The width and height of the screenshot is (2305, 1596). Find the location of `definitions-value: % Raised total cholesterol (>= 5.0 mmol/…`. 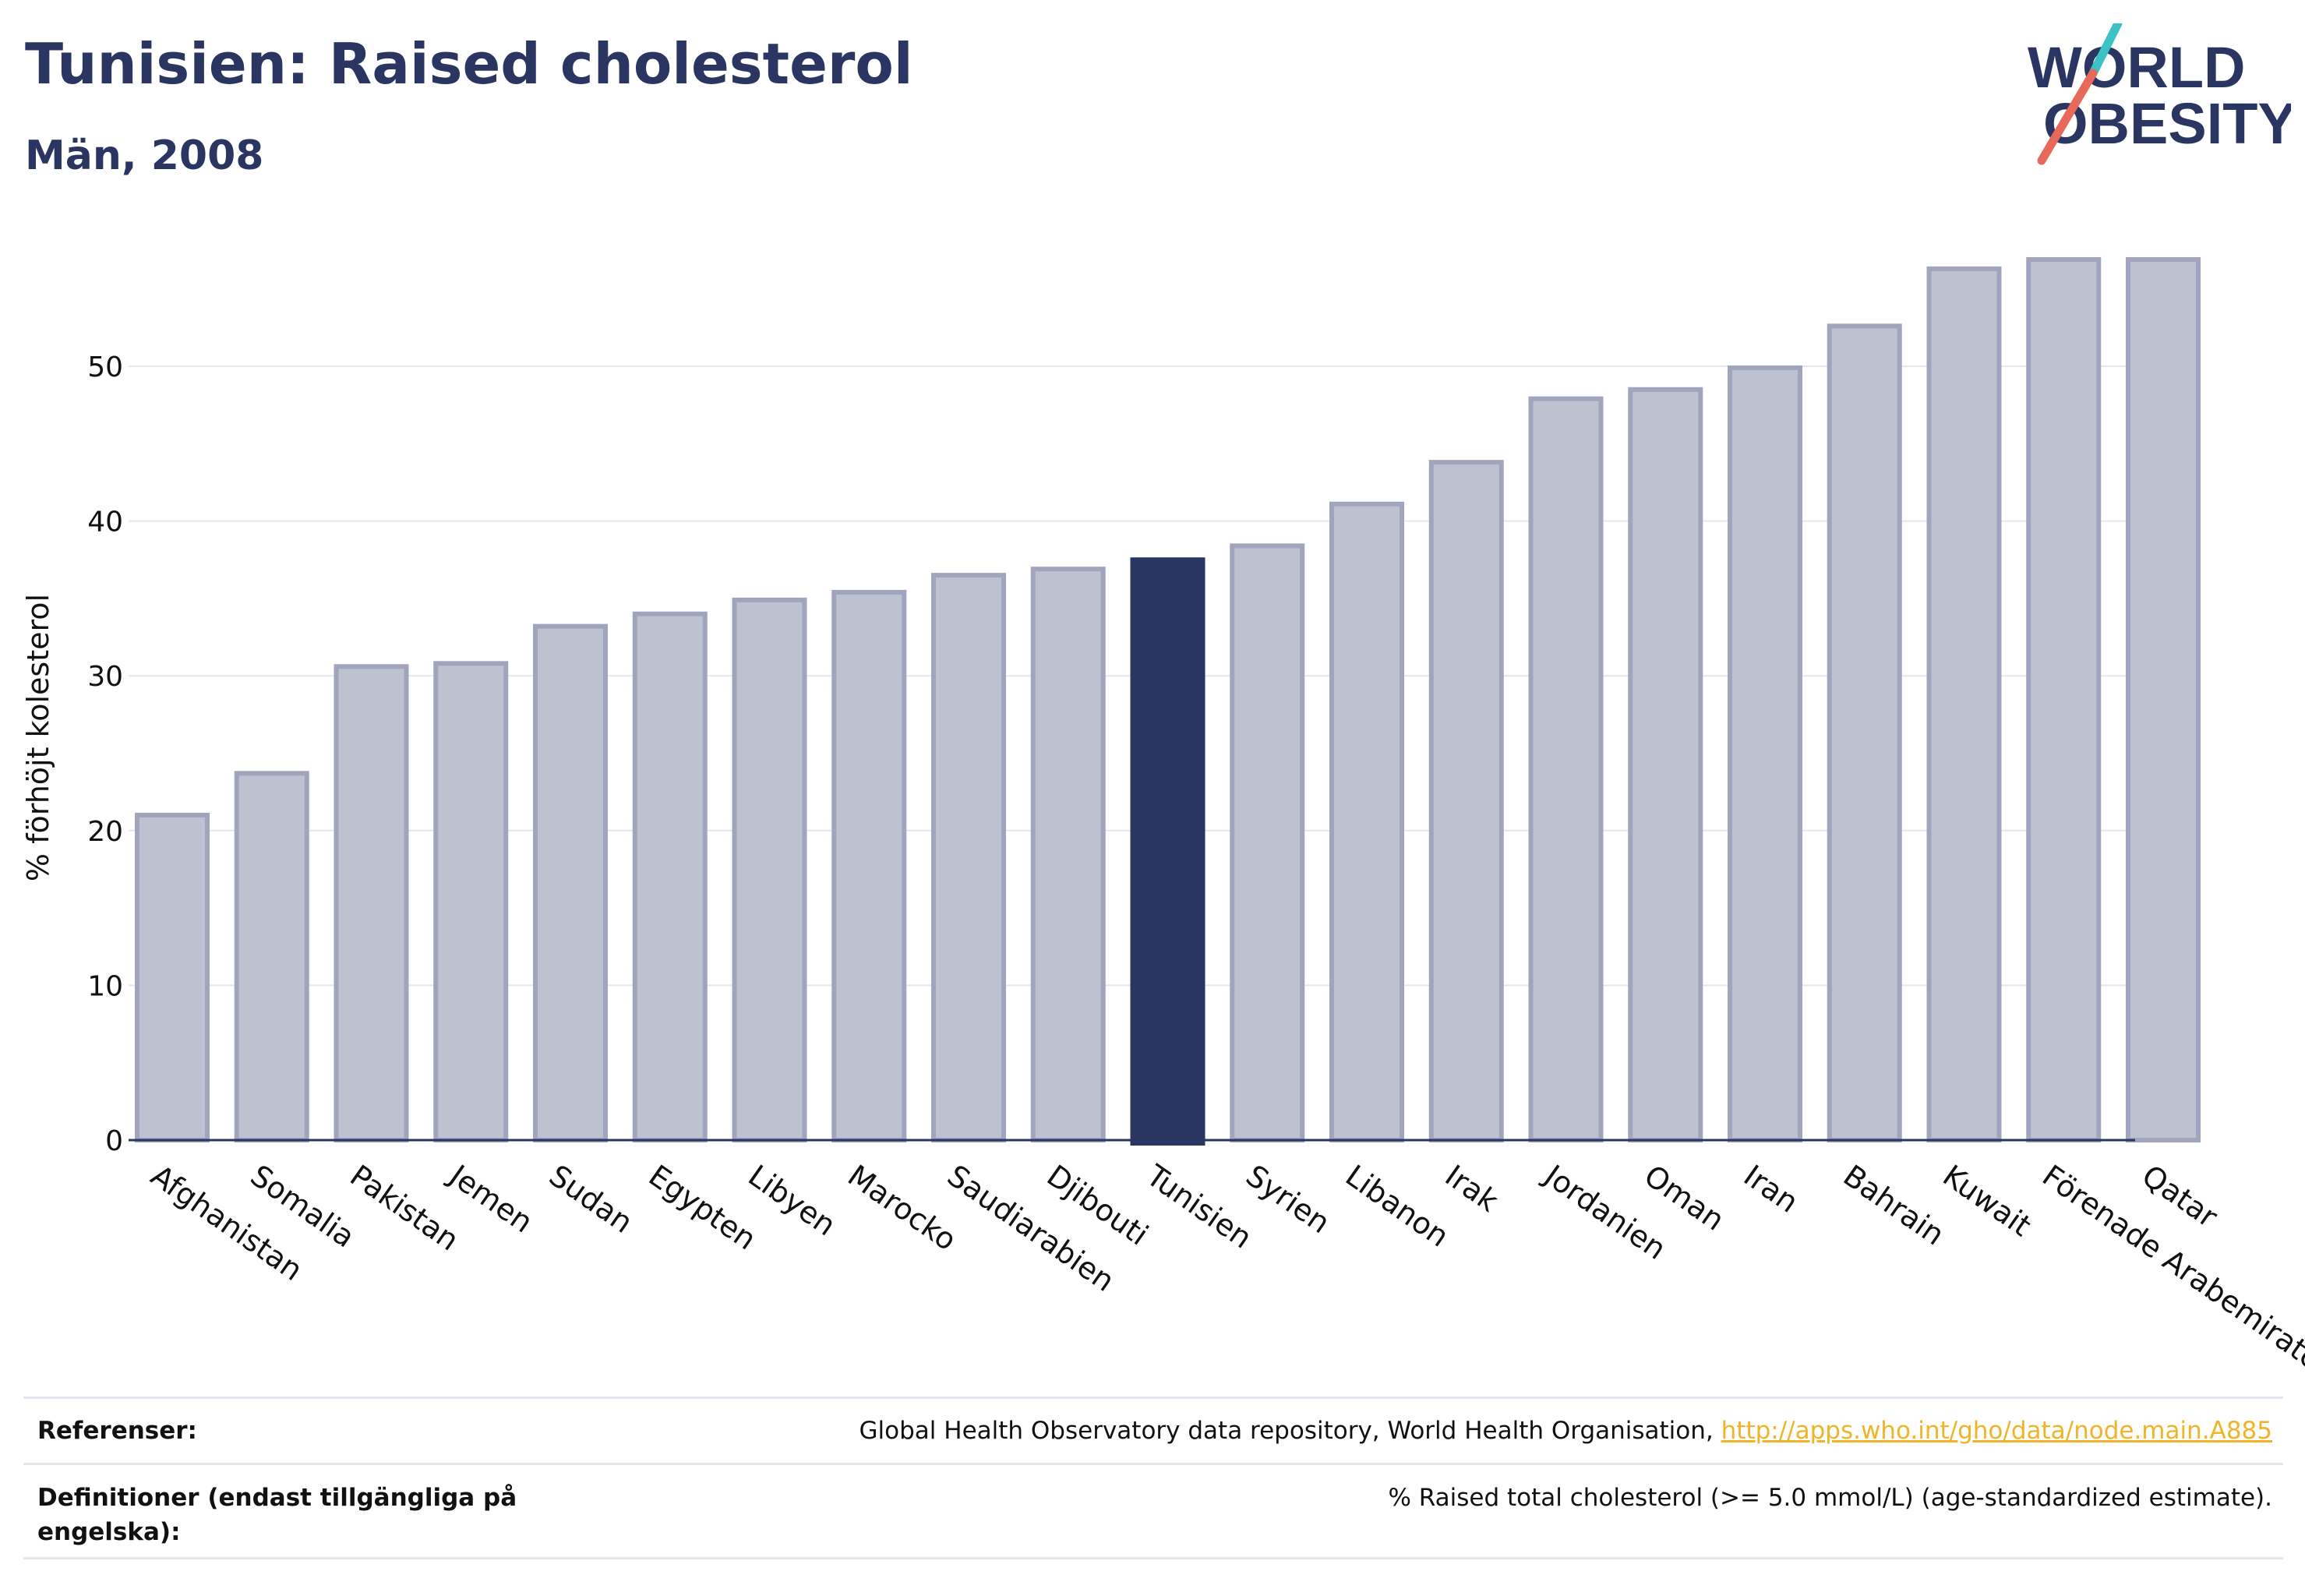

definitions-value: % Raised total cholesterol (>= 5.0 mmol/… is located at coordinates (1830, 1498).